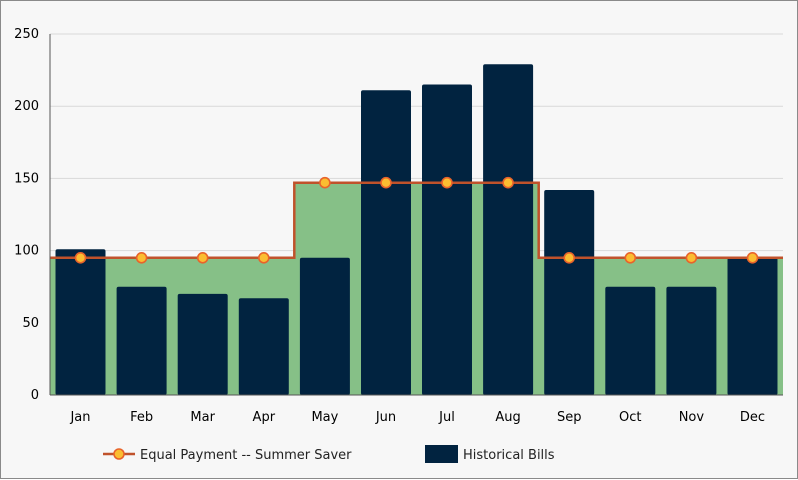 Image resolution: width=798 pixels, height=480 pixels. Describe the element at coordinates (30, 323) in the screenshot. I see `y-tick-label: 50` at that location.